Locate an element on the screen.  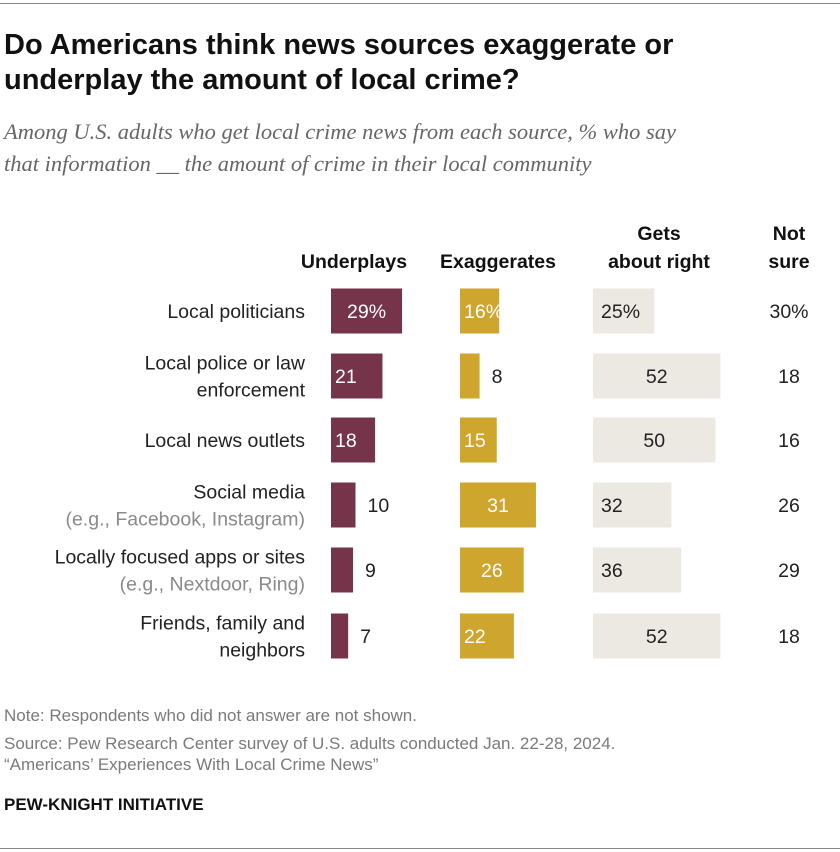
underplays-value-label: 29% is located at coordinates (366, 312).